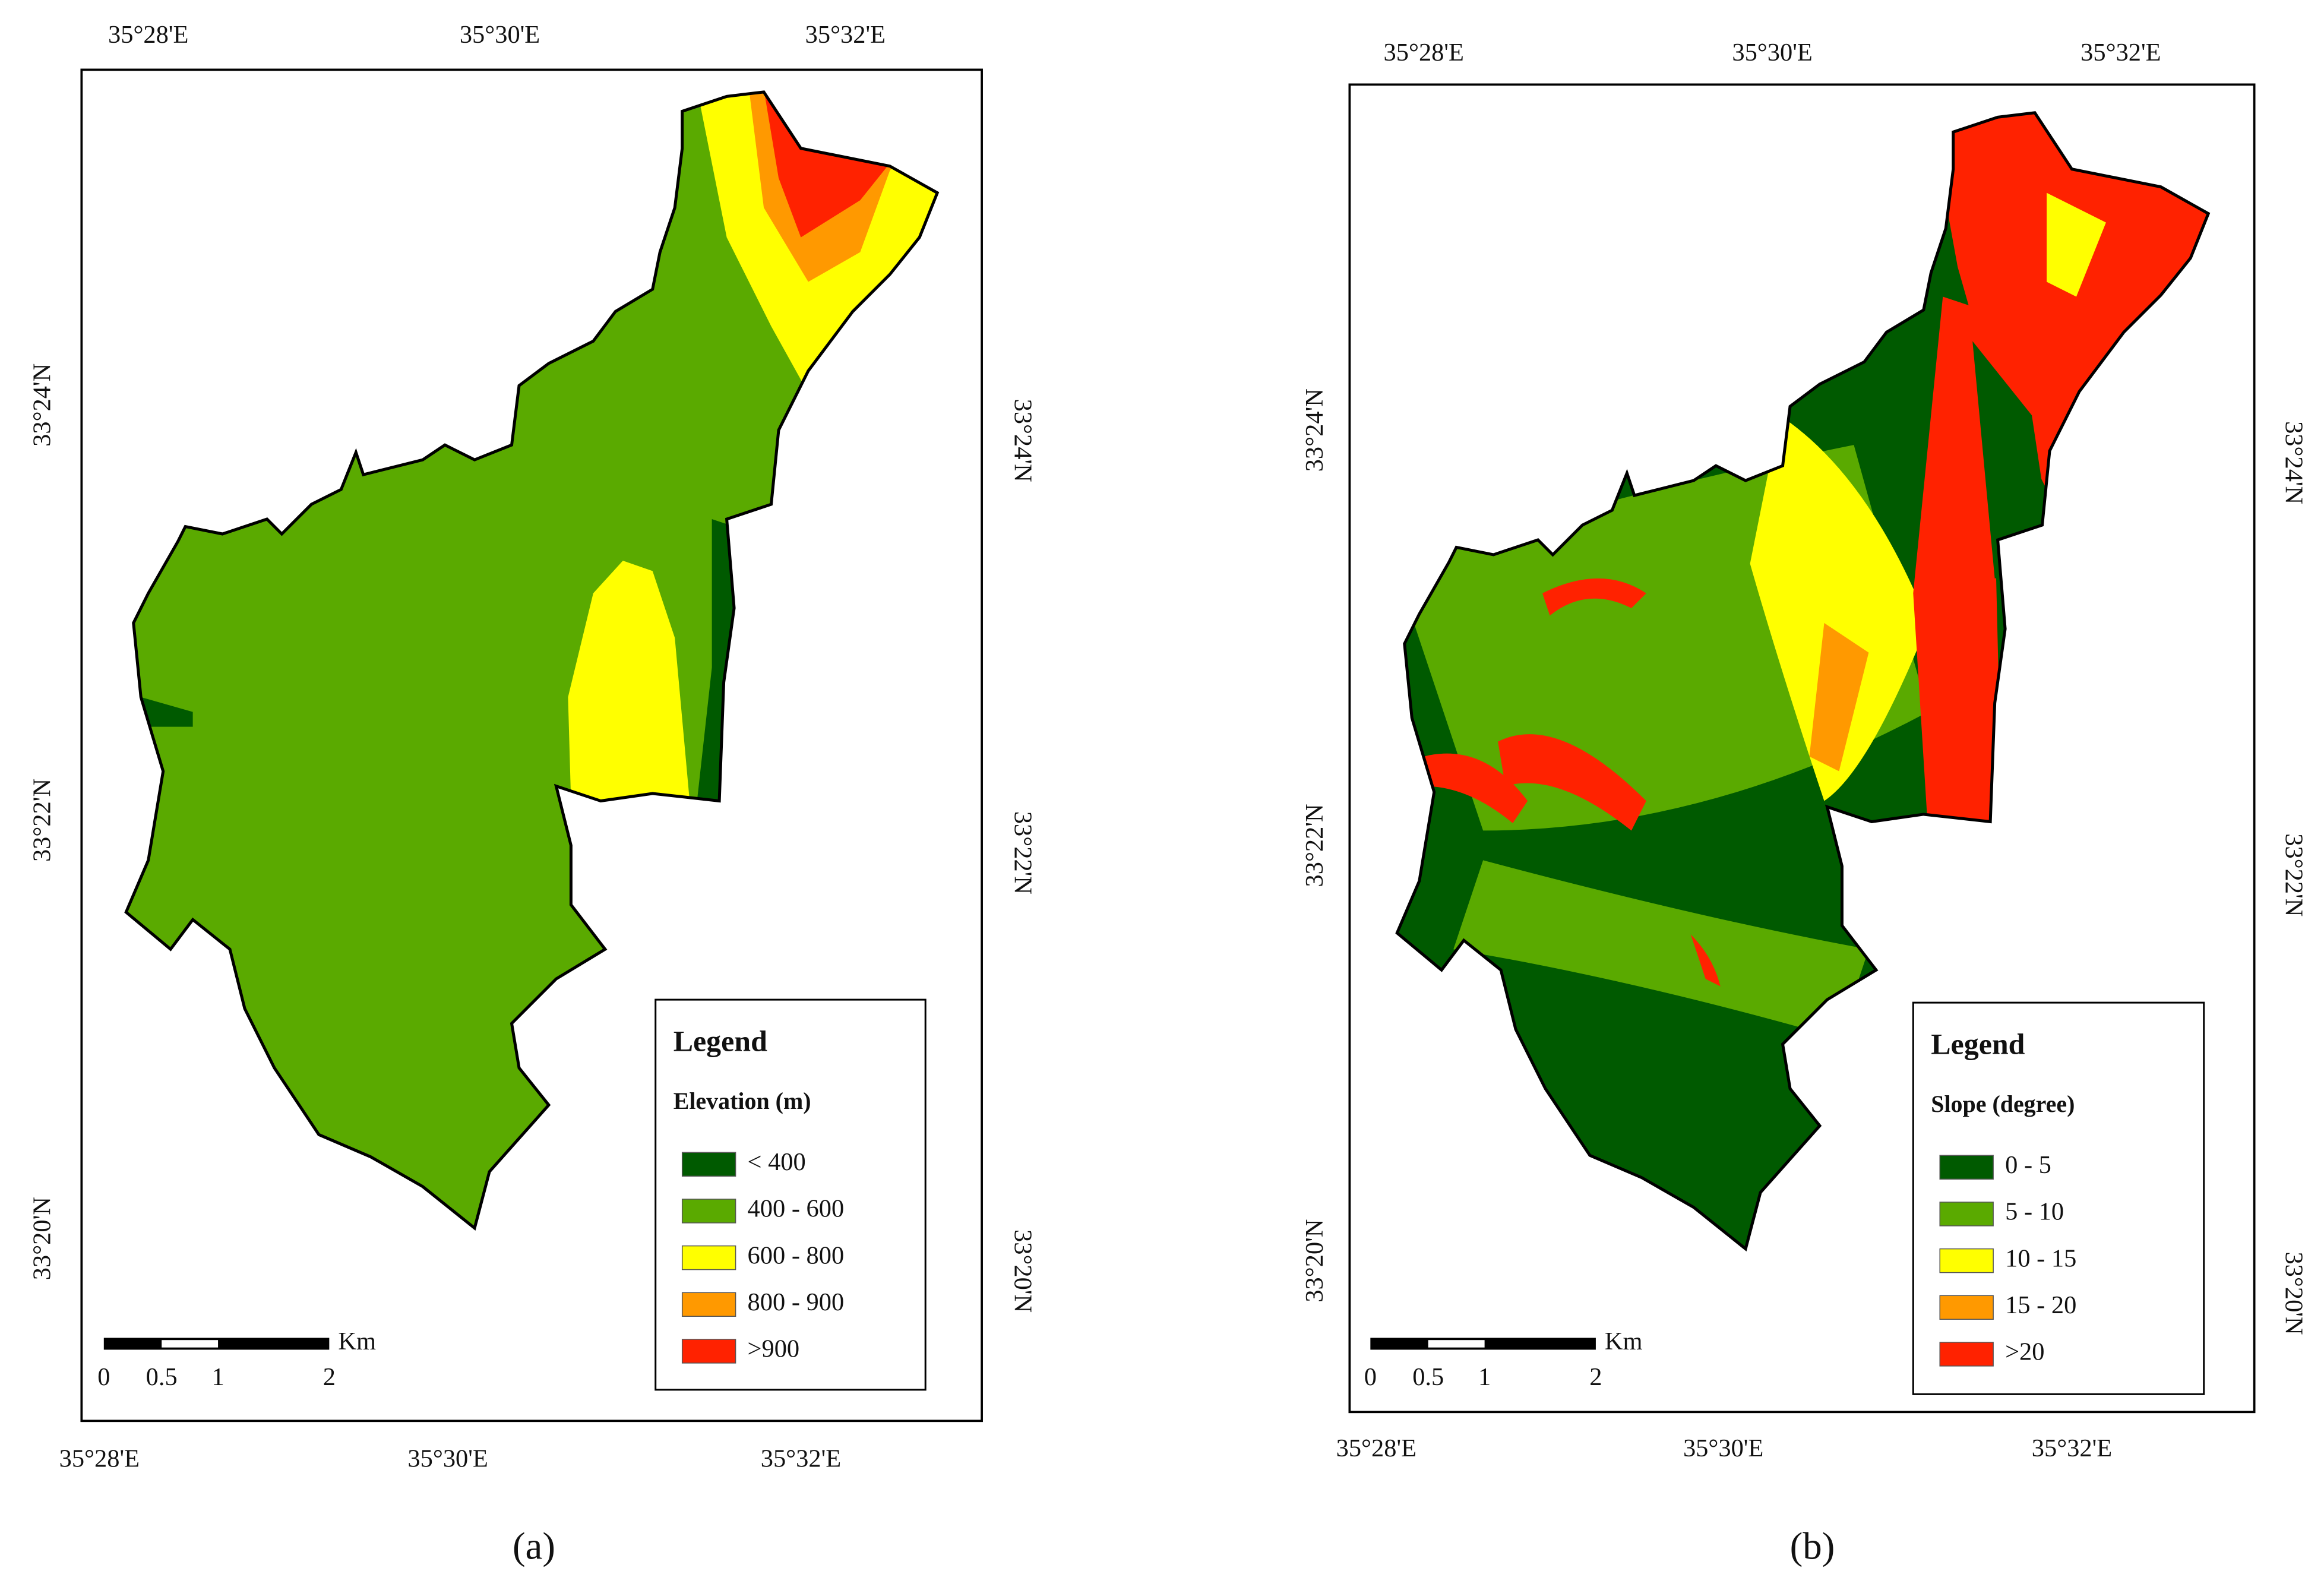  I want to click on legend-label: >900, so click(774, 1349).